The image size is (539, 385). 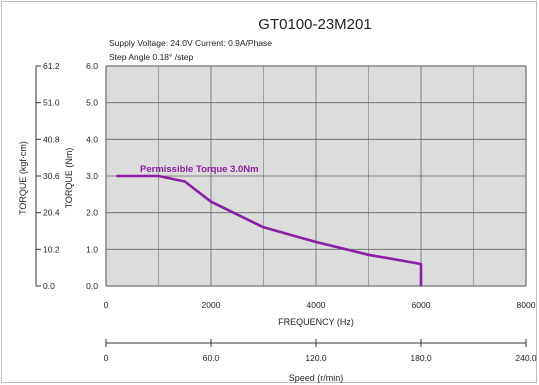 I want to click on y-tick-label: 3.0, so click(x=92, y=176).